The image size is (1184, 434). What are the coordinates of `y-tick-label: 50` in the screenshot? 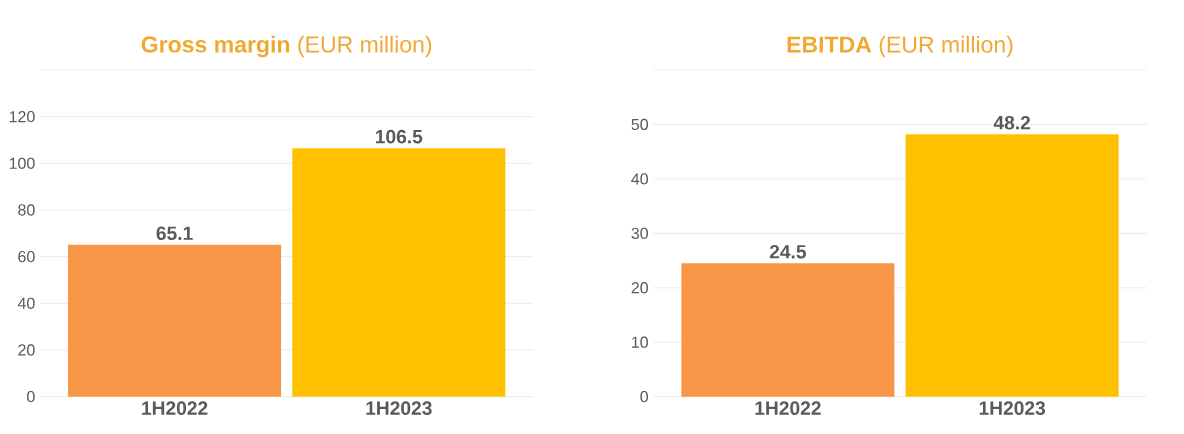 It's located at (640, 124).